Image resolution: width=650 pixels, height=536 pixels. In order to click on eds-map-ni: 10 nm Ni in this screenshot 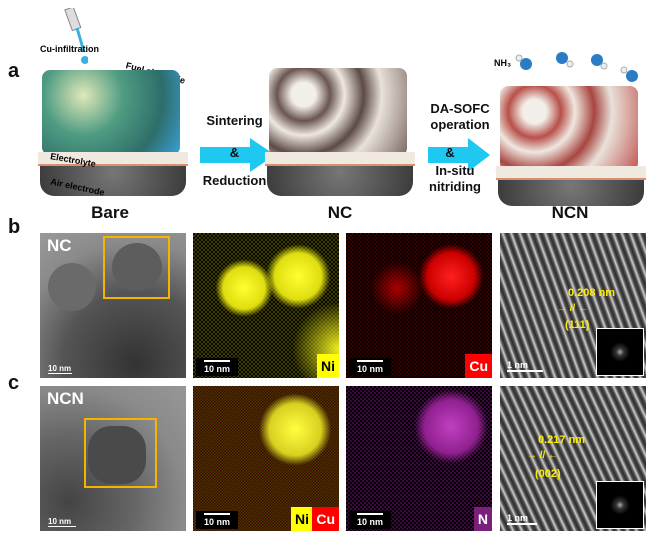, I will do `click(266, 305)`.